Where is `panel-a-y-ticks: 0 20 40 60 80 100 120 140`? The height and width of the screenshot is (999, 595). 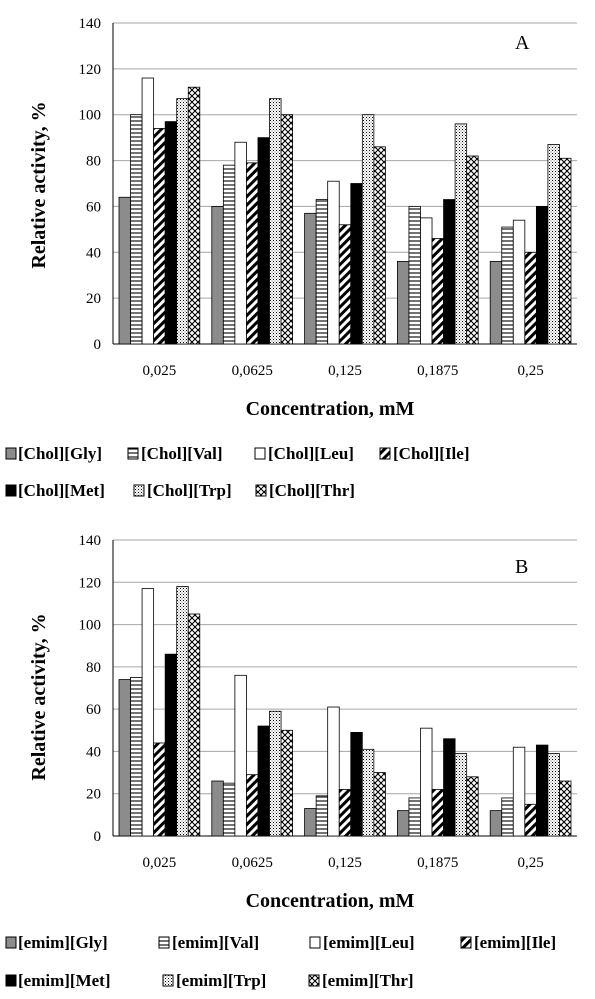
panel-a-y-ticks: 0 20 40 60 80 100 120 140 is located at coordinates (90, 184).